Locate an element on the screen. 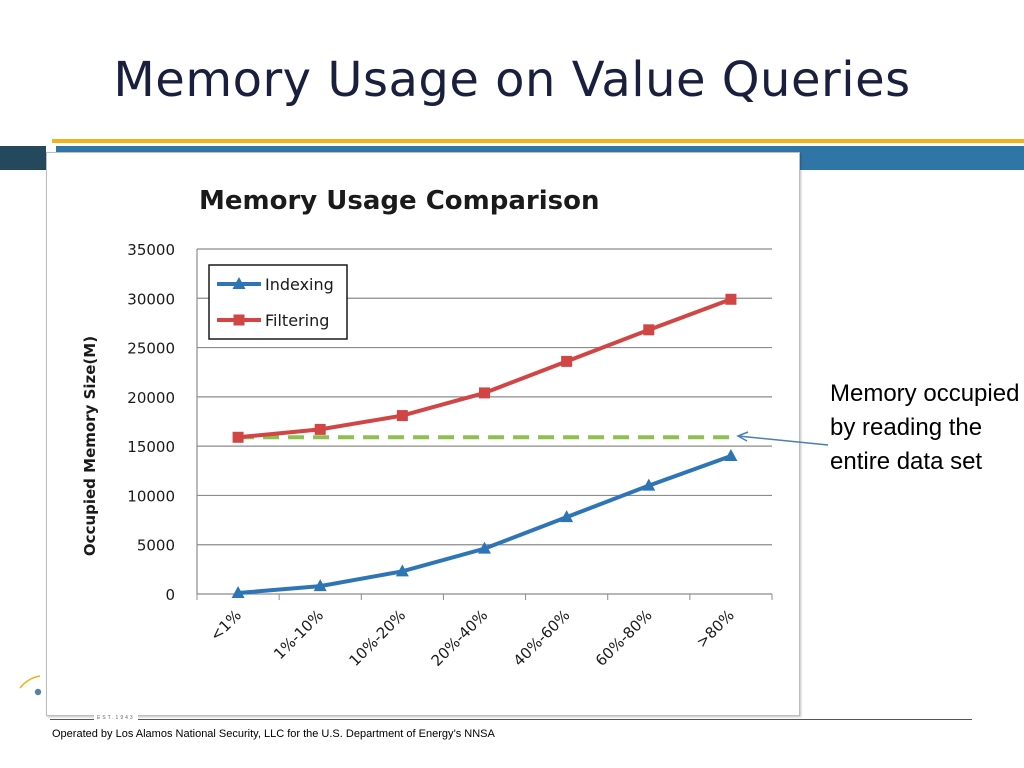 The width and height of the screenshot is (1024, 768). legend-label: Filtering is located at coordinates (297, 320).